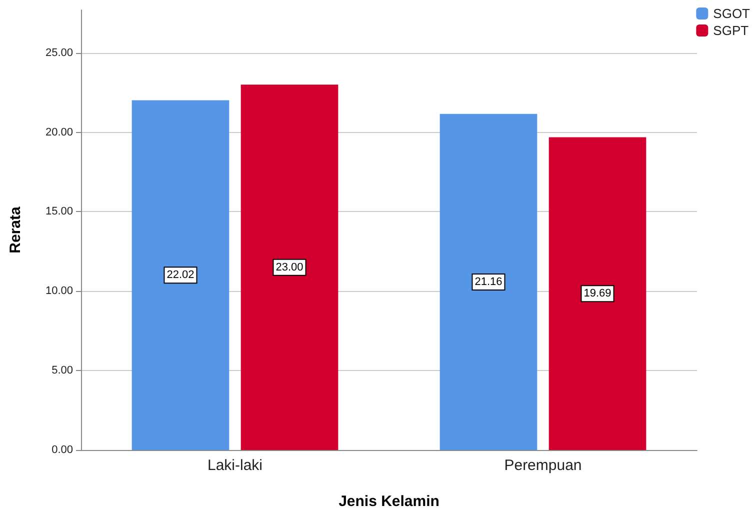  Describe the element at coordinates (731, 13) in the screenshot. I see `legend-label: SGOT` at that location.